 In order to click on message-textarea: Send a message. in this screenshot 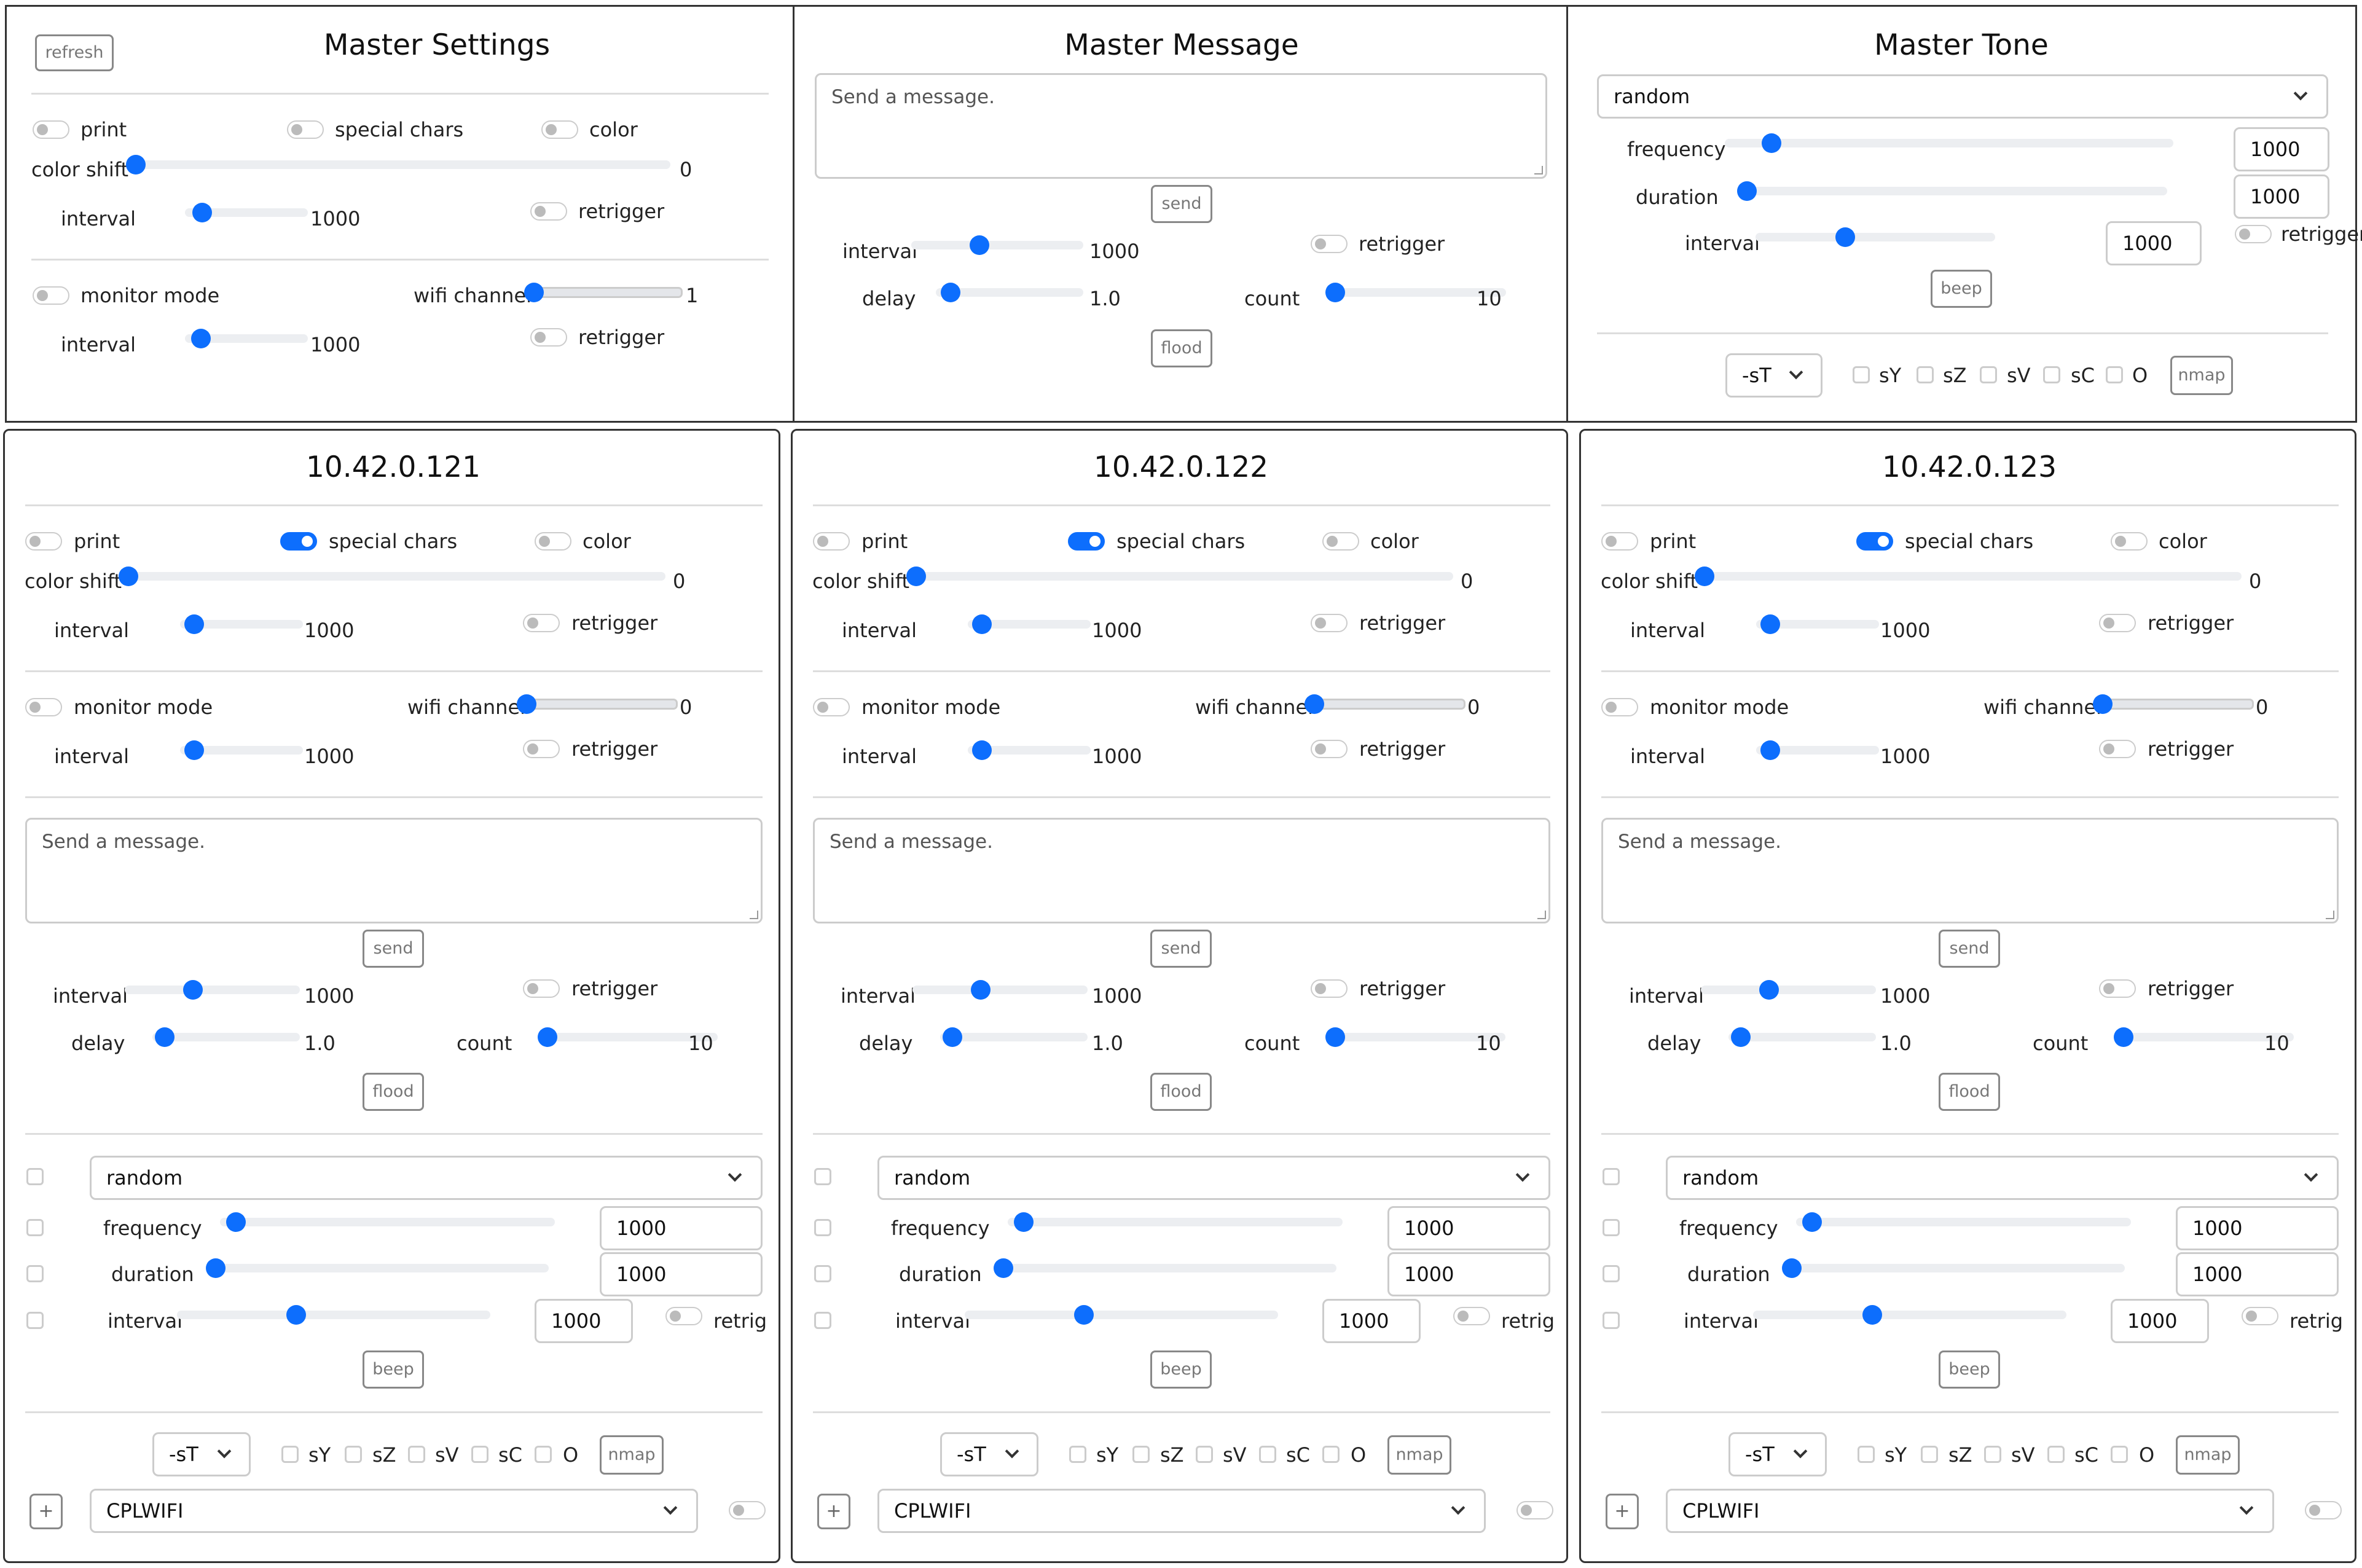, I will do `click(1182, 871)`.